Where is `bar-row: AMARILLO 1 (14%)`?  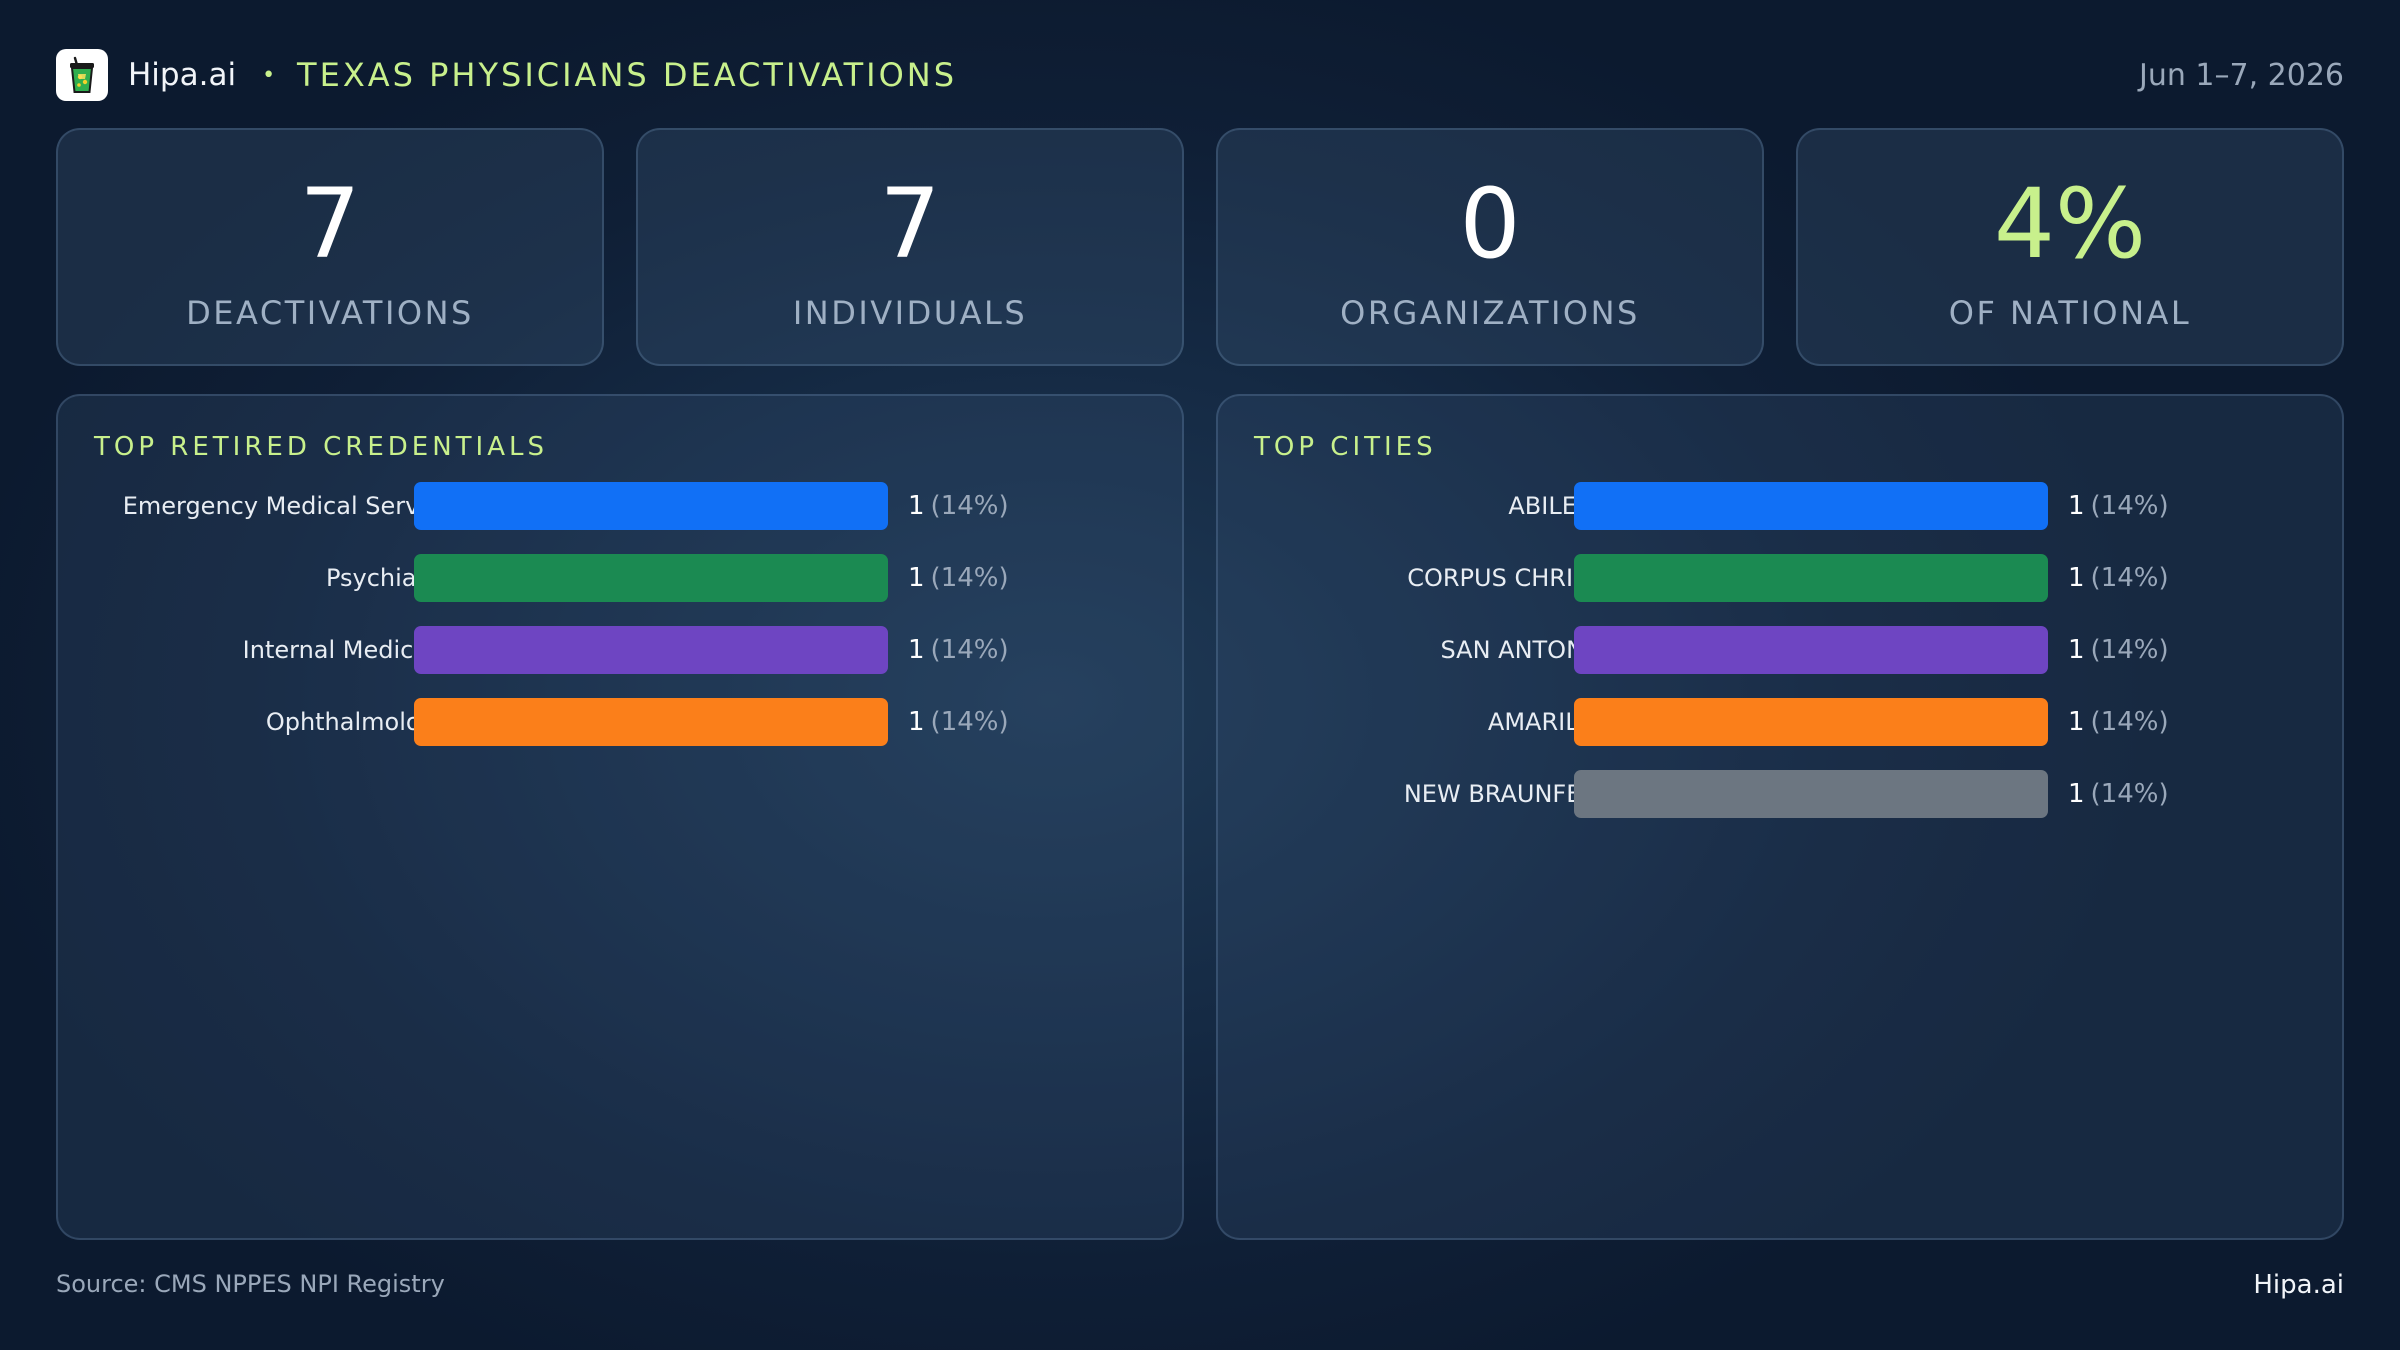
bar-row: AMARILLO 1 (14%) is located at coordinates (1780, 734).